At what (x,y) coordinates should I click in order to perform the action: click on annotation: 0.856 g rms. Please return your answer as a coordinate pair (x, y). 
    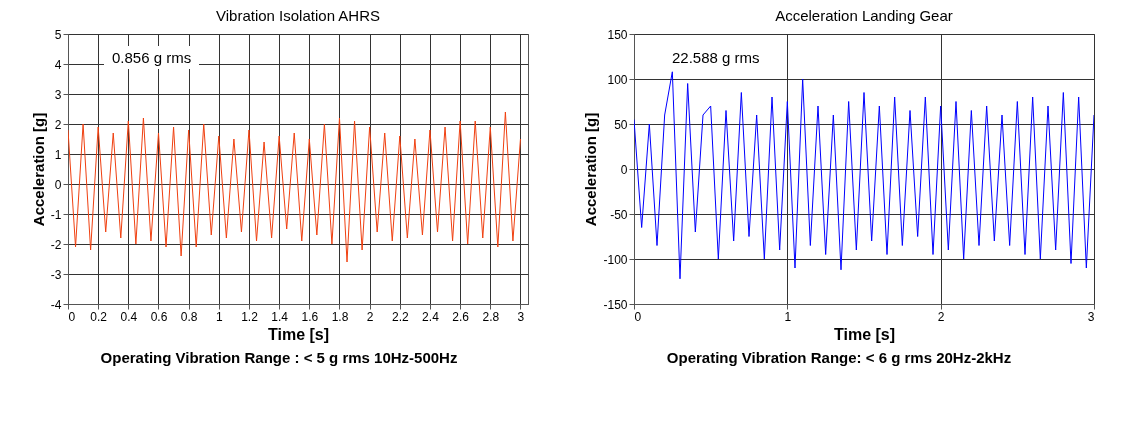
    Looking at the image, I should click on (152, 57).